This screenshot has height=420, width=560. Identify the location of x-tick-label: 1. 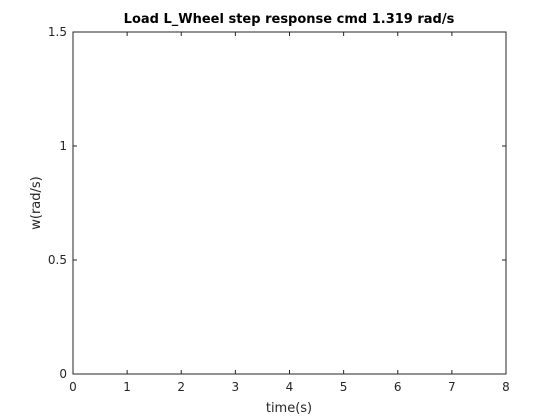
(127, 387).